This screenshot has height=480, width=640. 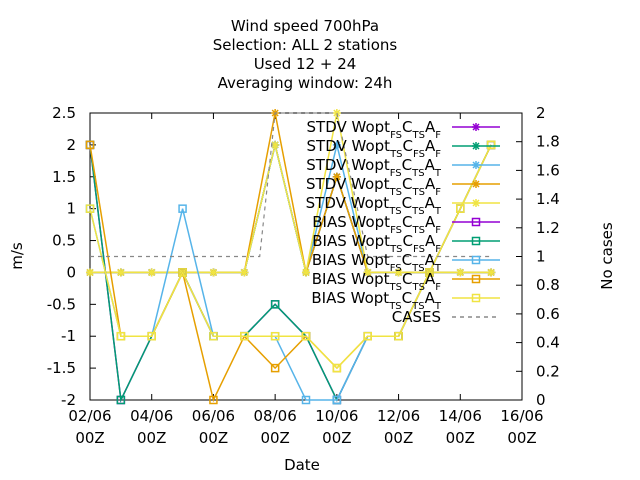 I want to click on legend-label: BIAS WoptFSCTSAF, so click(x=376, y=224).